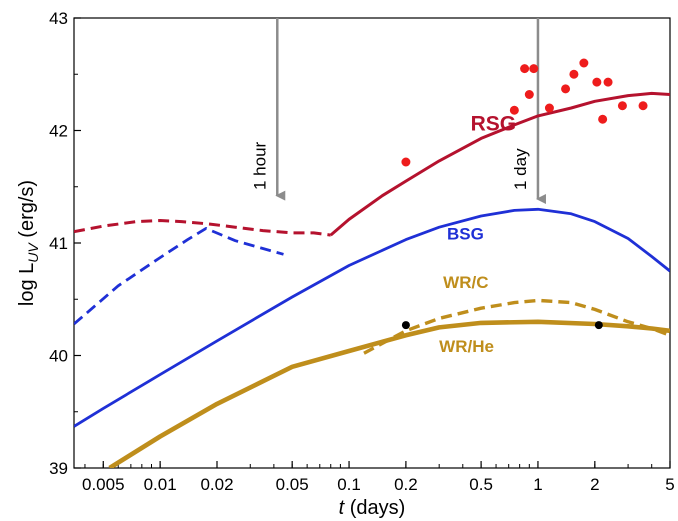 The image size is (678, 521). Describe the element at coordinates (494, 124) in the screenshot. I see `series-label-rsg: RSG` at that location.